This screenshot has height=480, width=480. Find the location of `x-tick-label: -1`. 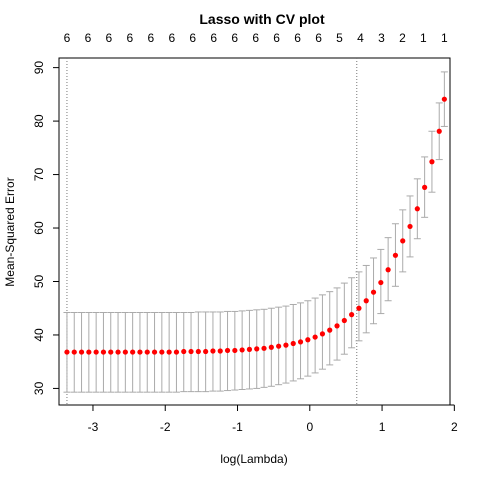

x-tick-label: -1 is located at coordinates (237, 427).